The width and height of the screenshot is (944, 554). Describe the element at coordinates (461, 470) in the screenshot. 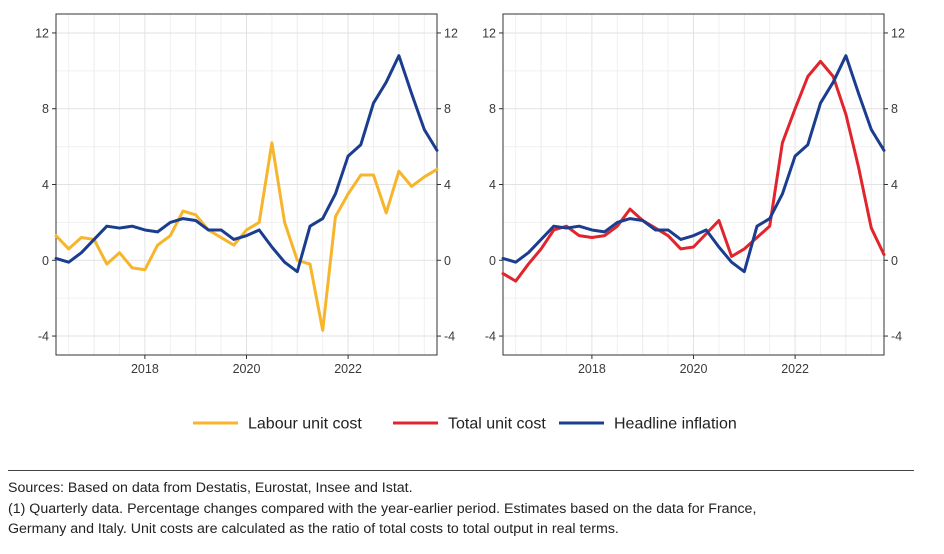

I see `notes-divider` at that location.